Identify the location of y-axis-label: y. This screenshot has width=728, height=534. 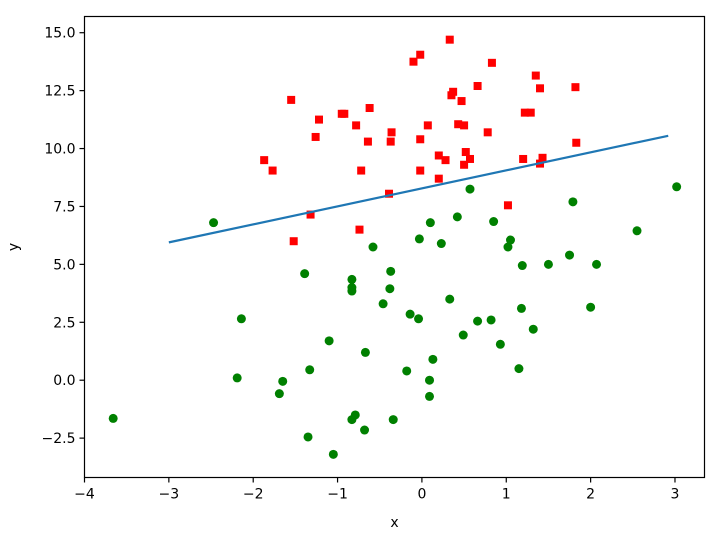
(14, 247).